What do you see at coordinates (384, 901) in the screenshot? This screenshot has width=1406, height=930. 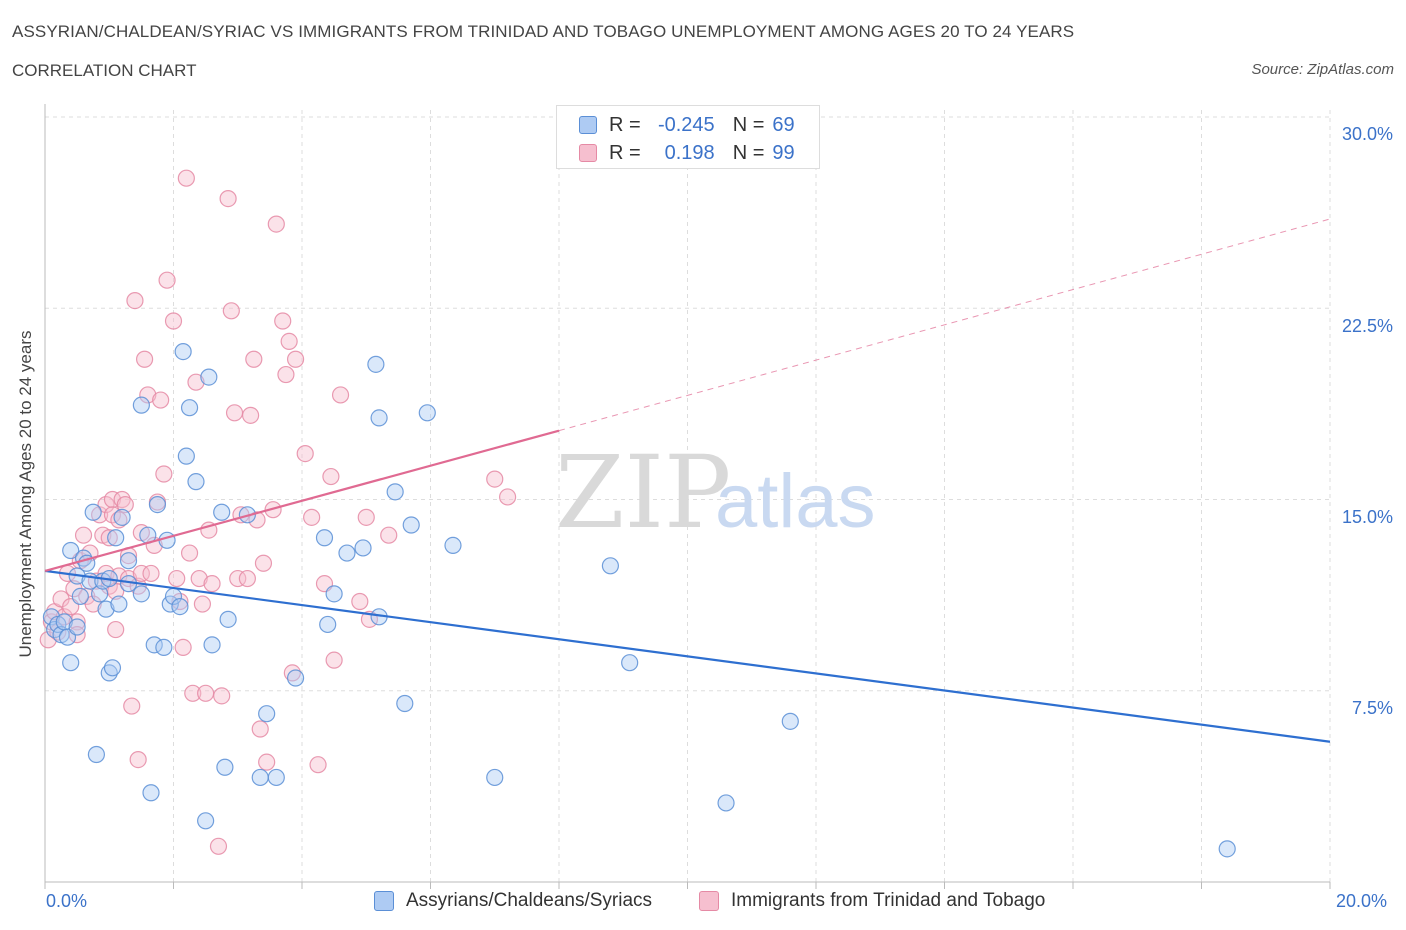 I see `legend-swatch-blue` at bounding box center [384, 901].